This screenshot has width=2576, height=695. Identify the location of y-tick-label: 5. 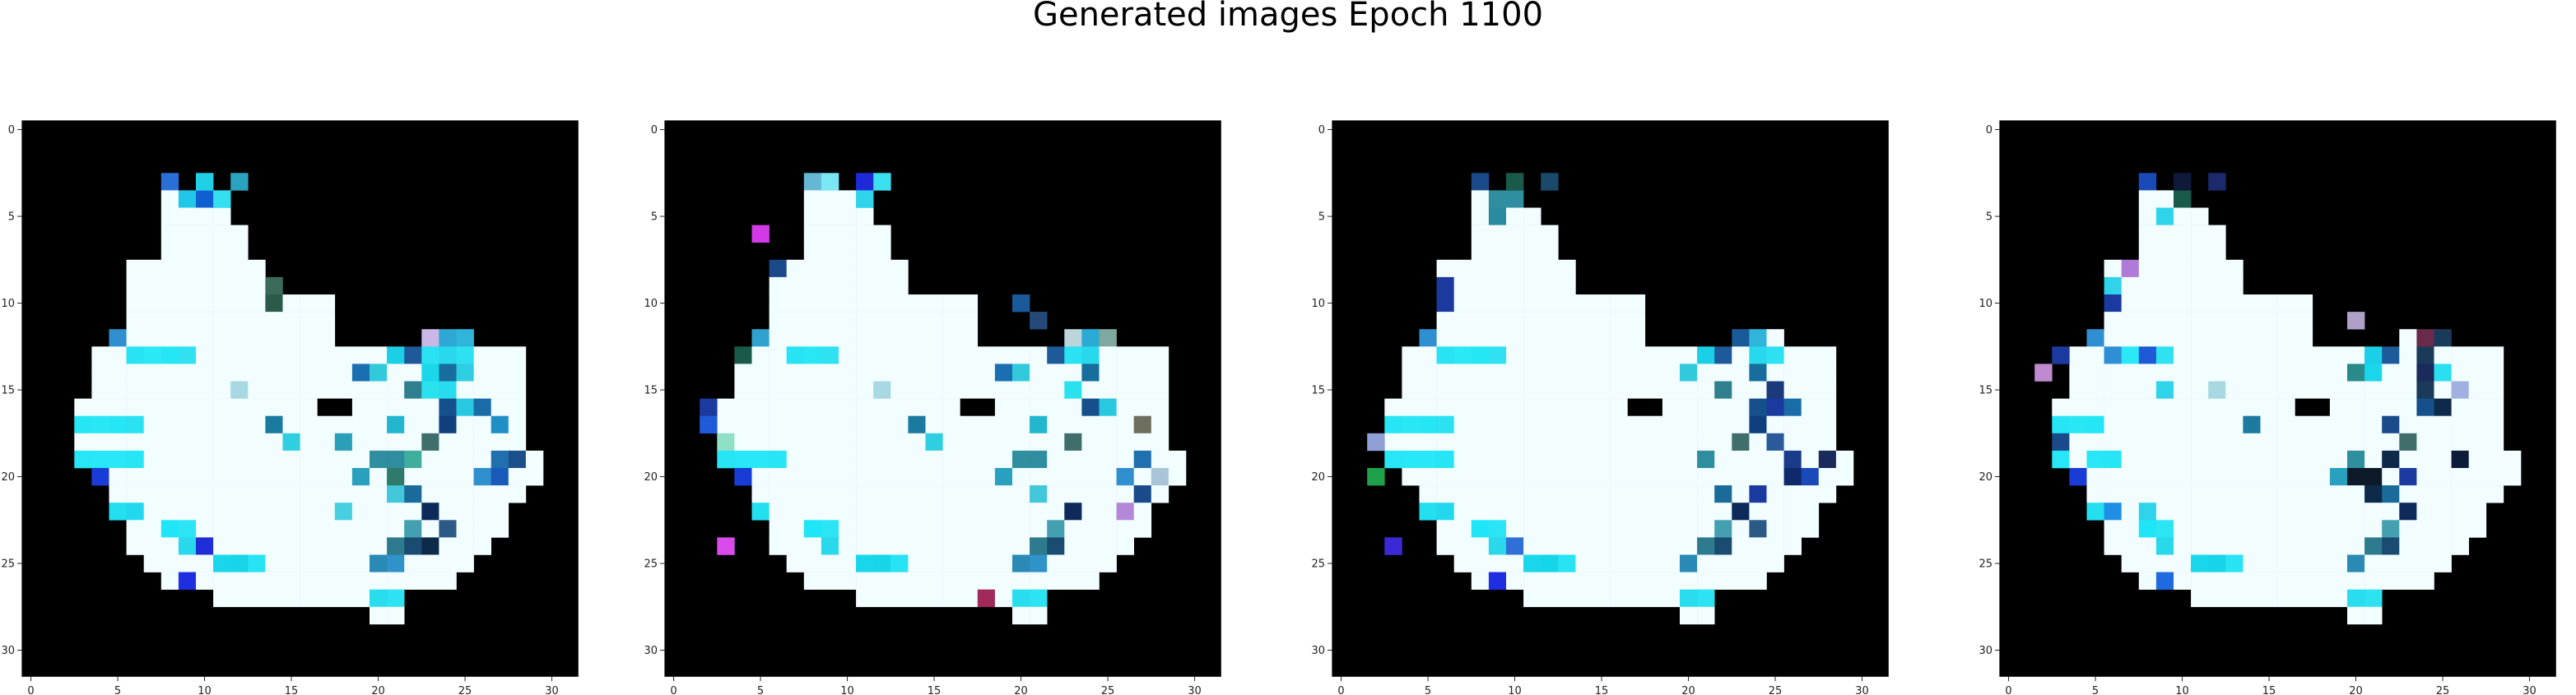
(11, 217).